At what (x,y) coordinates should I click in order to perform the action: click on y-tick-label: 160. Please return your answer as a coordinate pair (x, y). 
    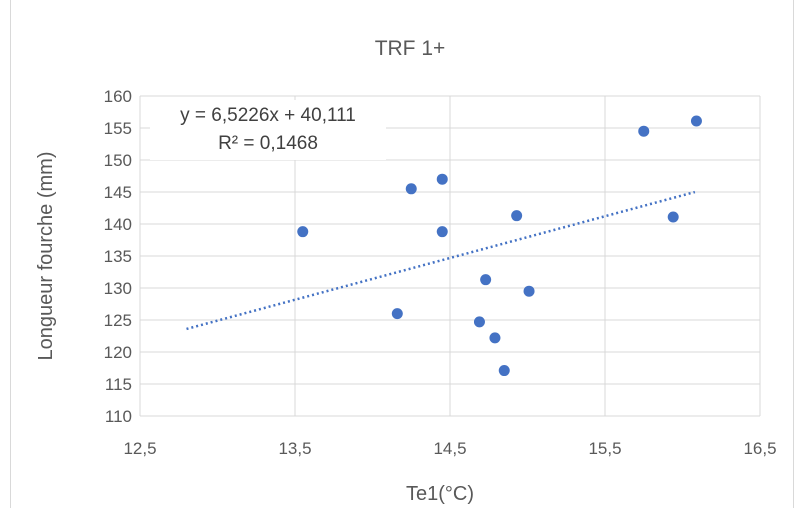
    Looking at the image, I should click on (118, 96).